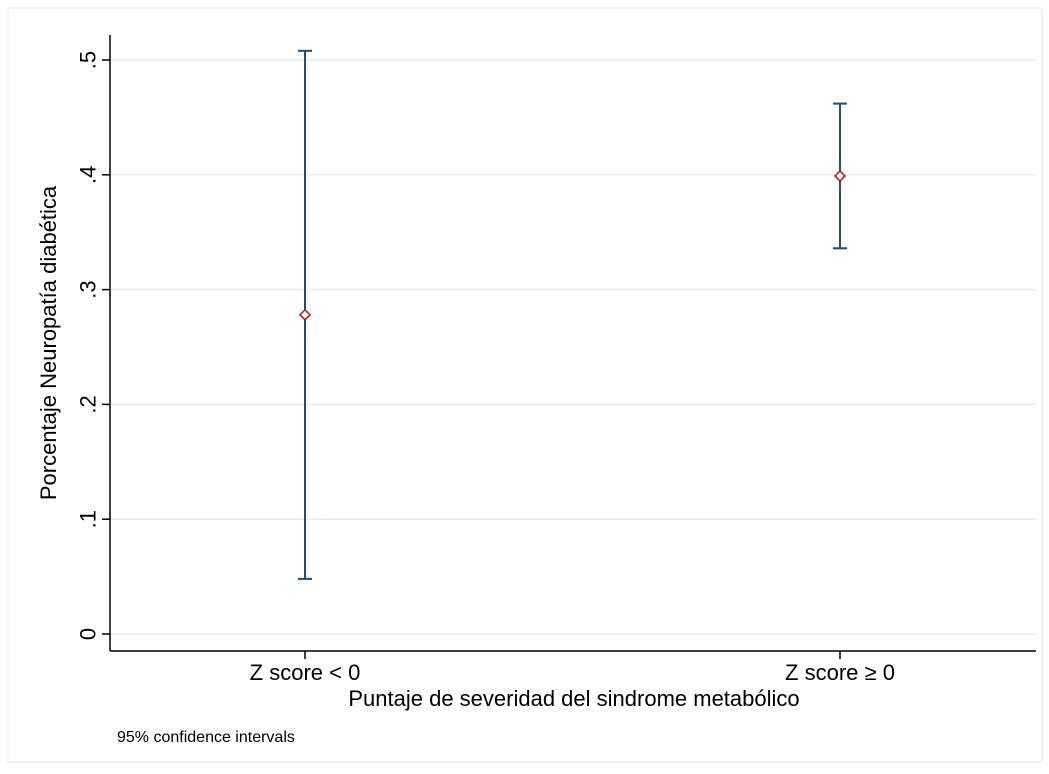 This screenshot has width=1049, height=774. Describe the element at coordinates (88, 60) in the screenshot. I see `y-tick-label: .5` at that location.